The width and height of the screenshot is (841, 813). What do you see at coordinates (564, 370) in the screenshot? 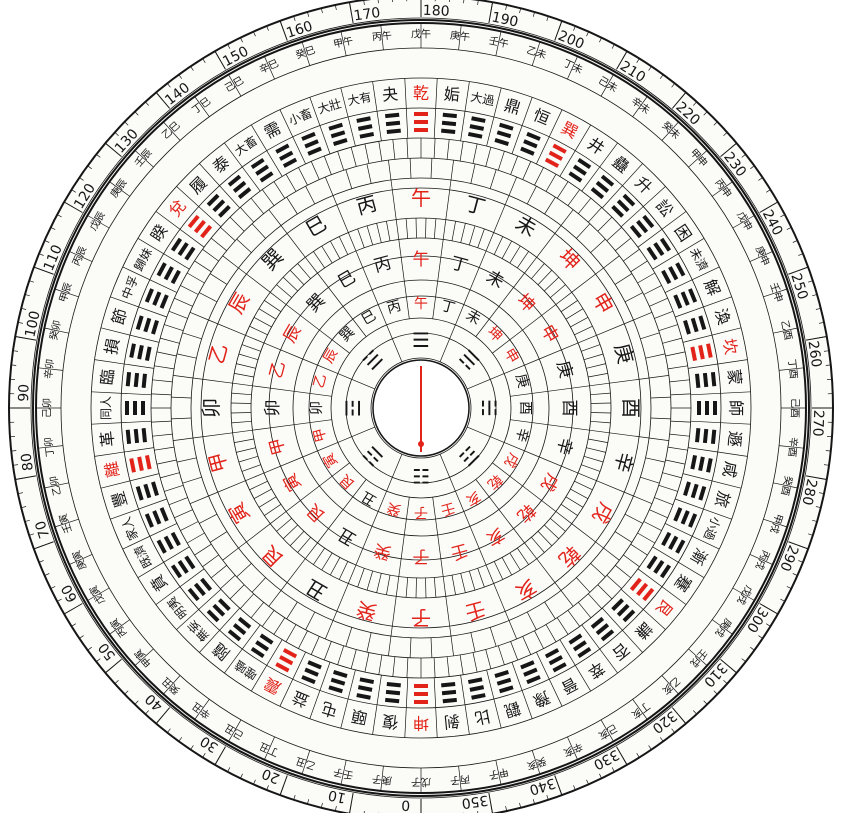
I see `mountain-label: 庚` at bounding box center [564, 370].